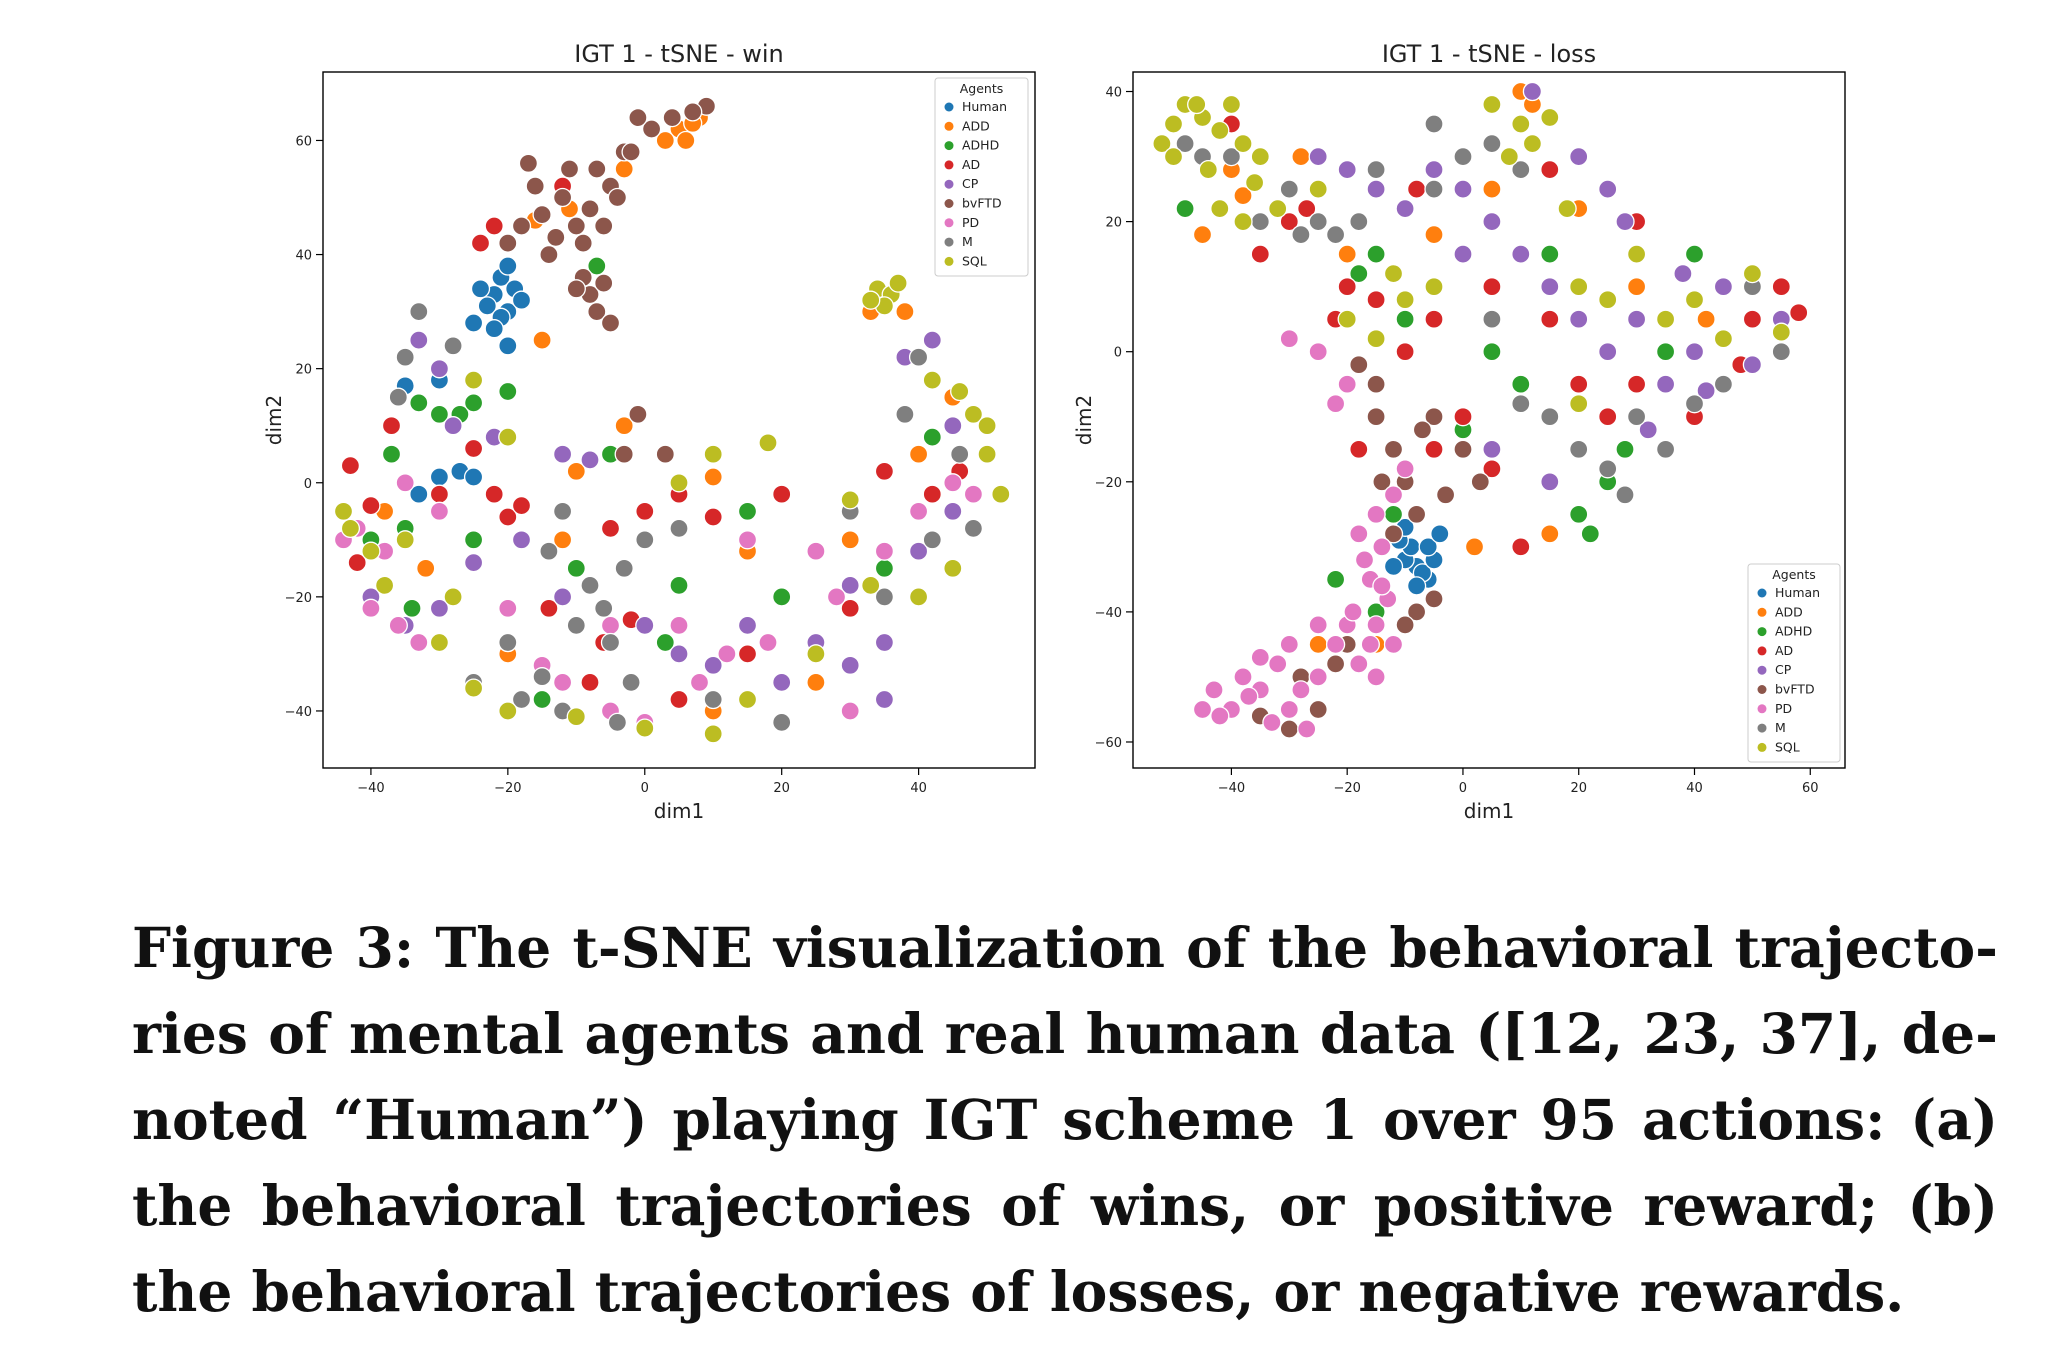 This screenshot has width=2062, height=1362. What do you see at coordinates (982, 88) in the screenshot?
I see `legend-title: Agents` at bounding box center [982, 88].